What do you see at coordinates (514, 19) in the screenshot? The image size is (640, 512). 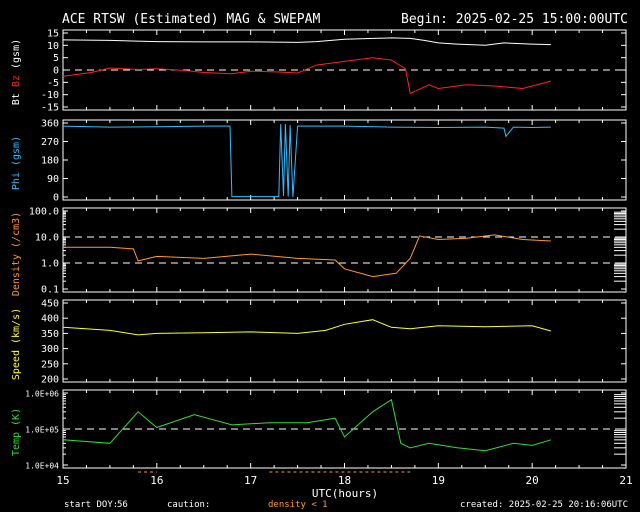 I see `begin-time: Begin: 2025-02-25 15:00:00UTC` at bounding box center [514, 19].